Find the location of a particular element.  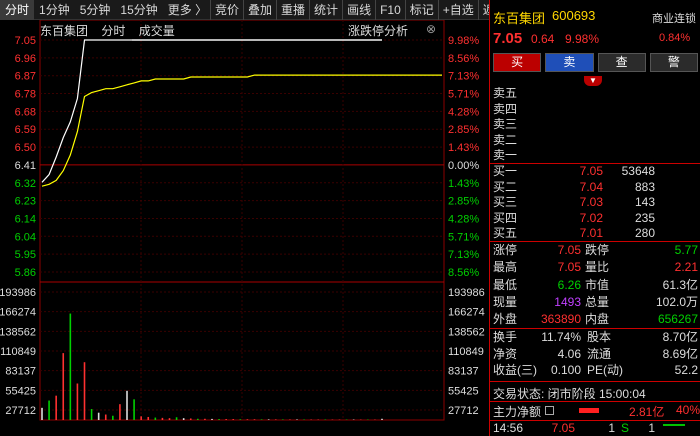

average-line is located at coordinates (211, 130).